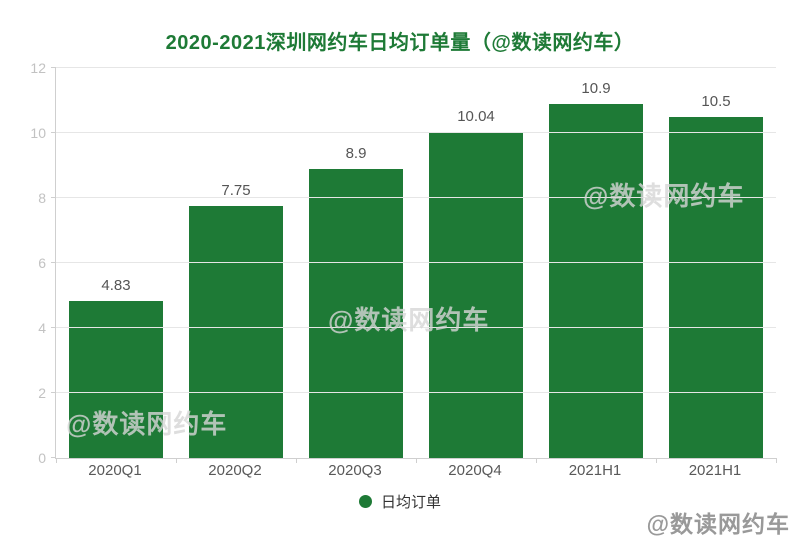 Image resolution: width=800 pixels, height=551 pixels. What do you see at coordinates (716, 101) in the screenshot?
I see `bar-value-label: 10.5` at bounding box center [716, 101].